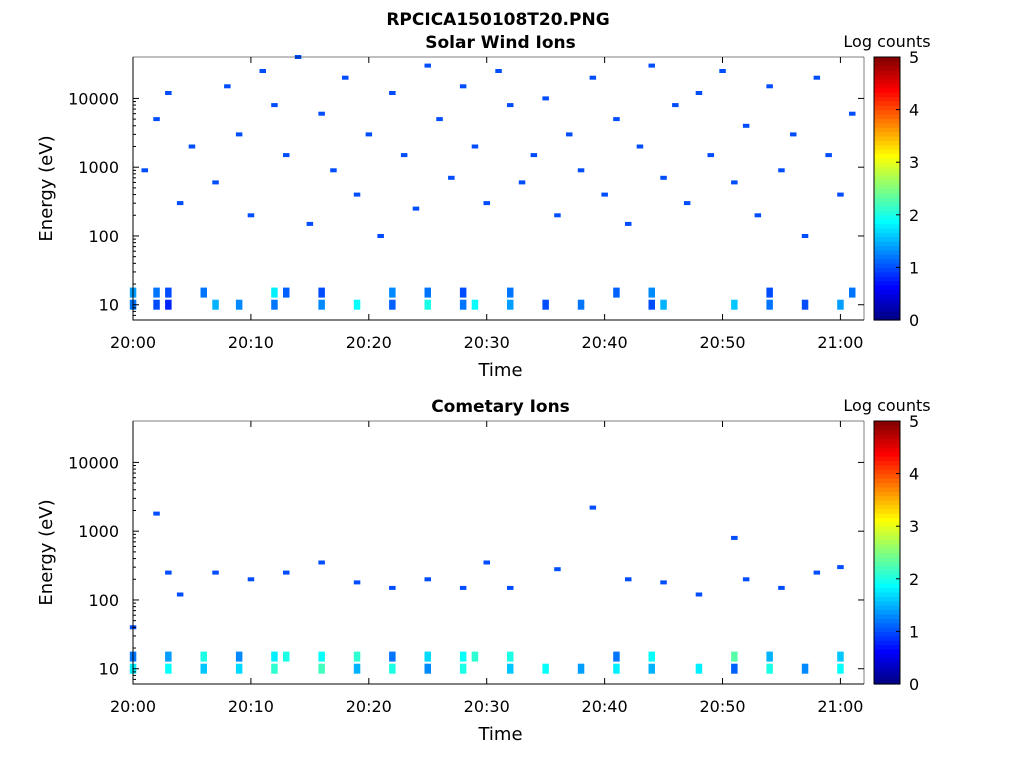 The height and width of the screenshot is (768, 1024). I want to click on x-tick-label: 21:00, so click(840, 342).